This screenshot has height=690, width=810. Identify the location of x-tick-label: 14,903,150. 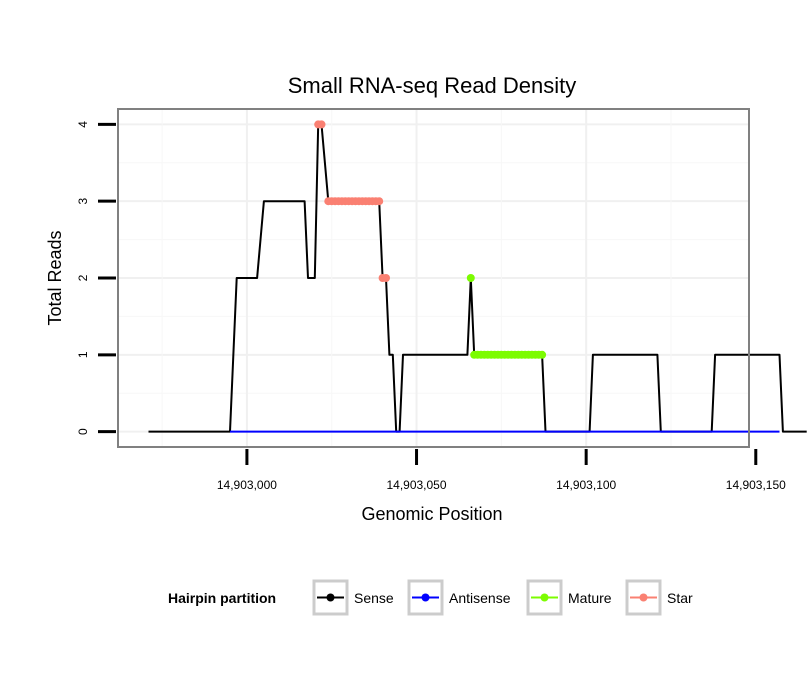
(756, 485).